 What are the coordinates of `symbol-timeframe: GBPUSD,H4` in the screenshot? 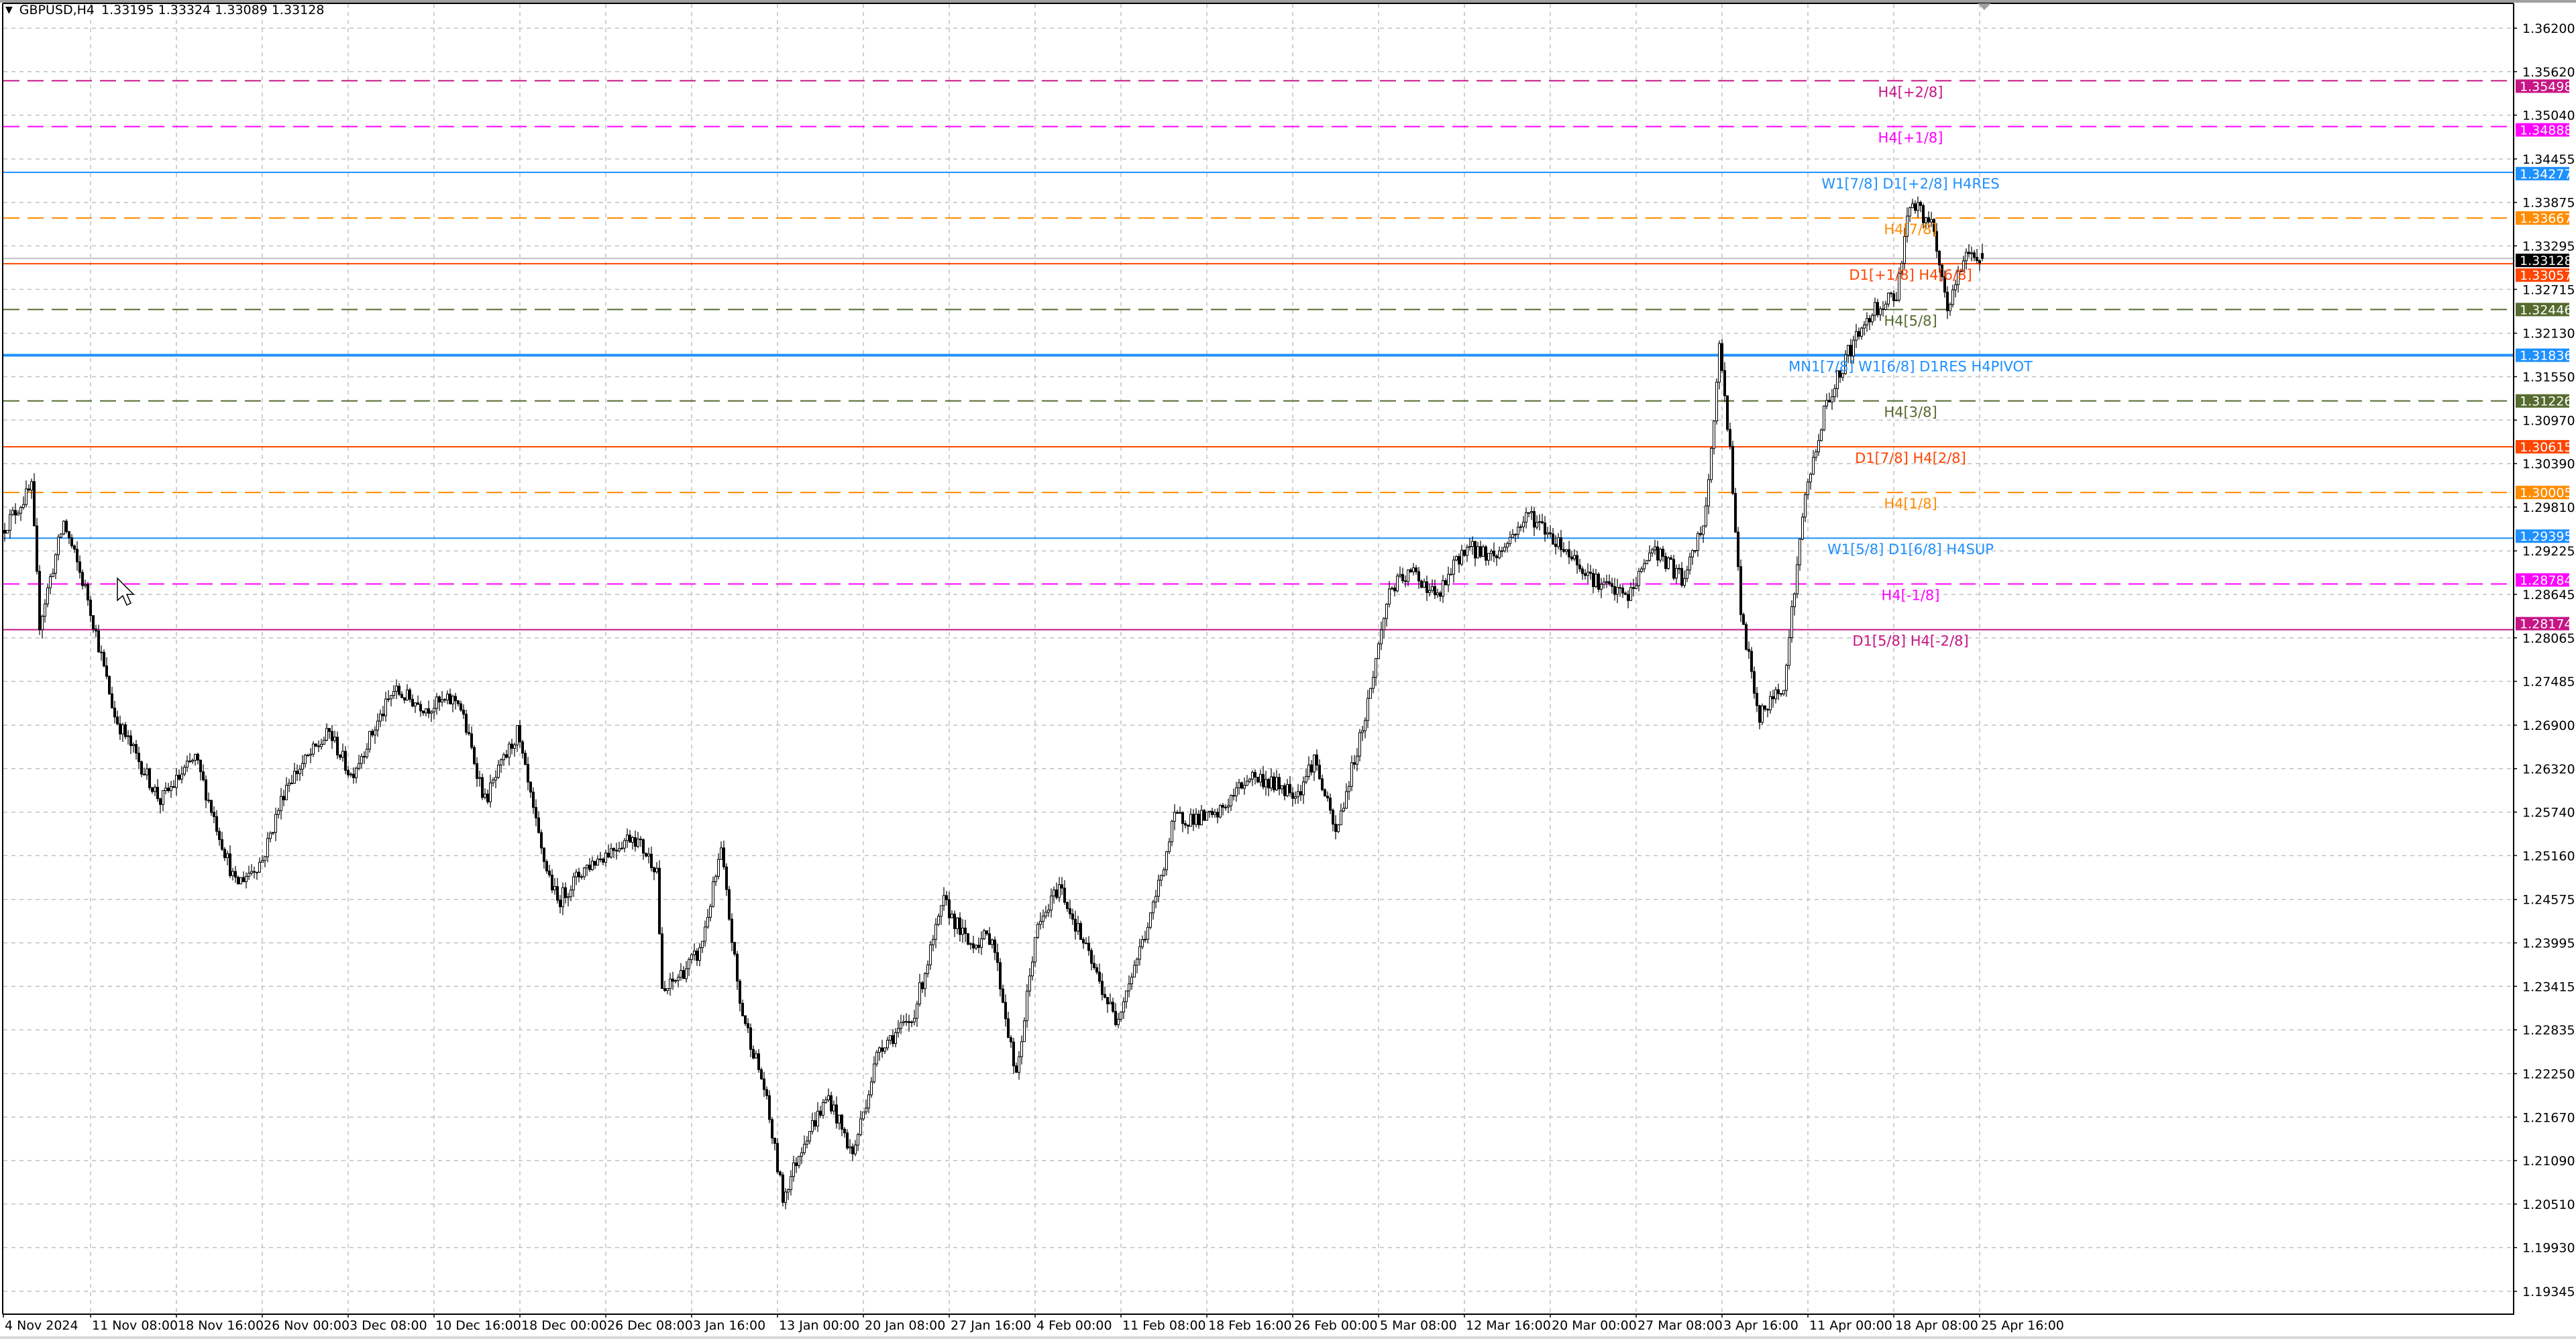 It's located at (57, 10).